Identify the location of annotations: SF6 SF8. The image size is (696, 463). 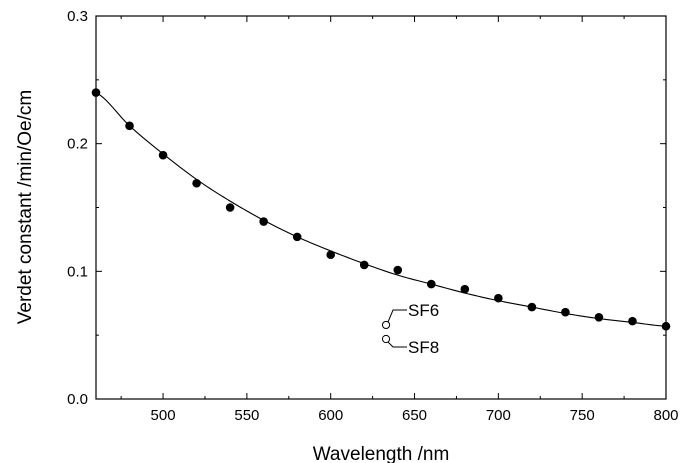
(410, 329).